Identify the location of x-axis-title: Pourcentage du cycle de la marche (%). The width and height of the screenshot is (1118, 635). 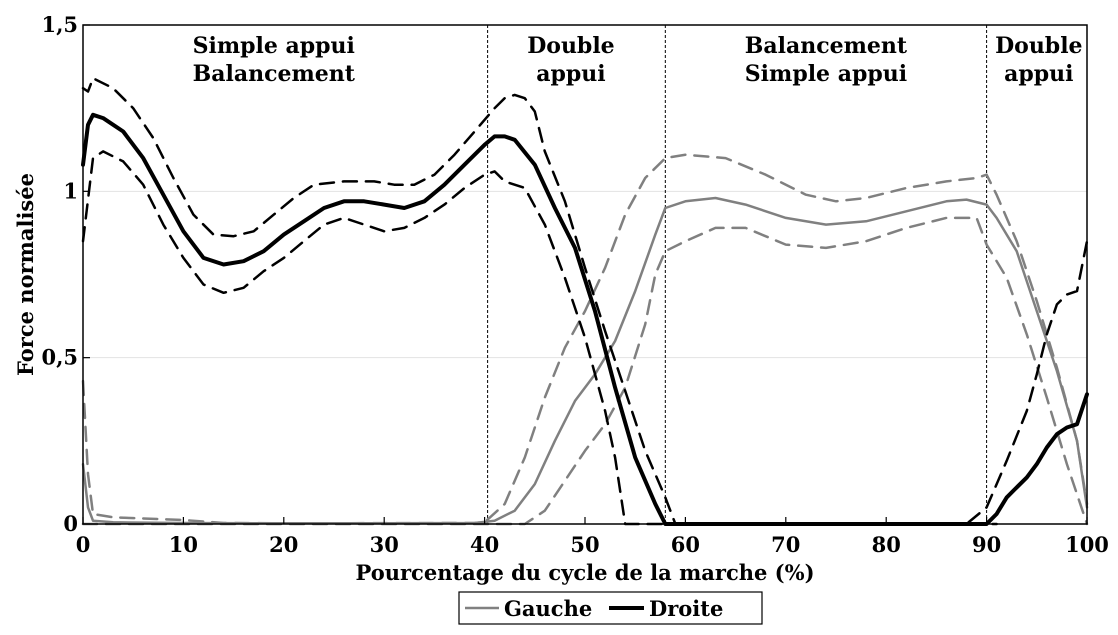
(584, 572).